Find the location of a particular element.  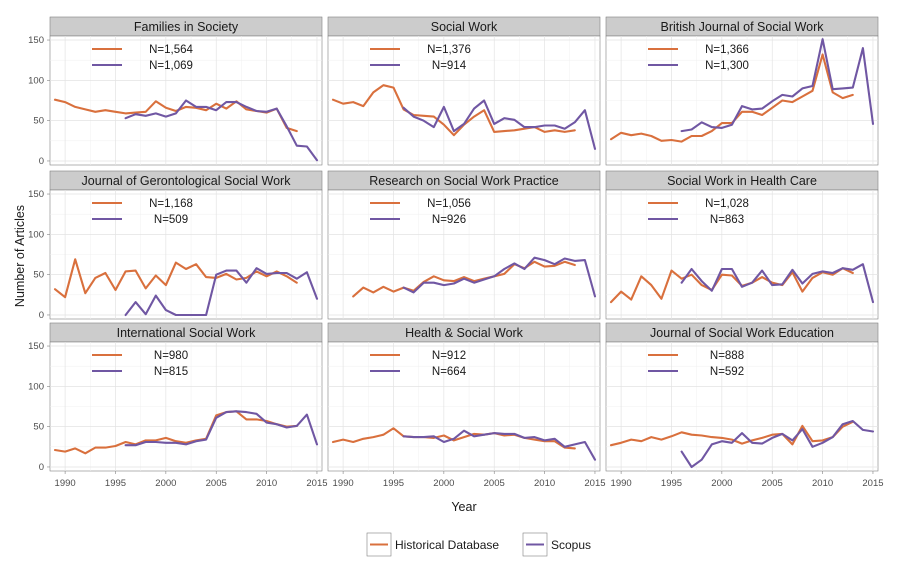

panel-title: Research on Social Work Practice is located at coordinates (463, 181).